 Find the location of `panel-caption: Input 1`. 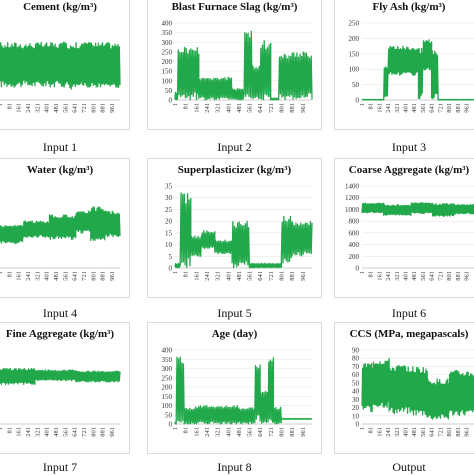

panel-caption: Input 1 is located at coordinates (60, 147).